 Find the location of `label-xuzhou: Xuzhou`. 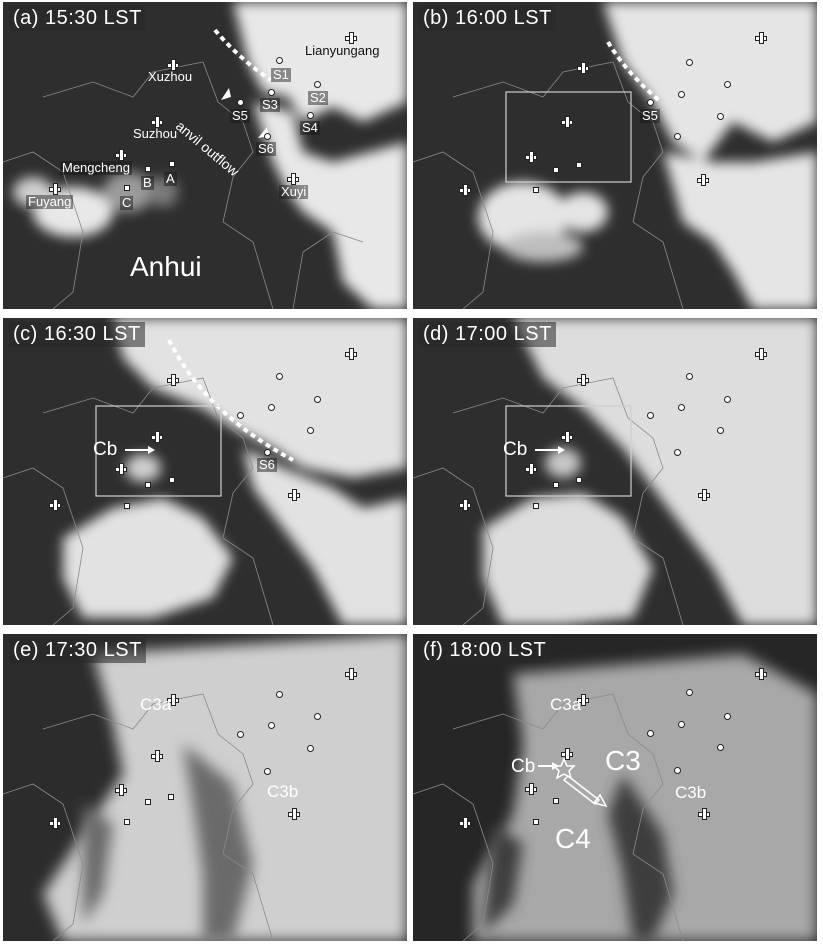

label-xuzhou: Xuzhou is located at coordinates (170, 76).